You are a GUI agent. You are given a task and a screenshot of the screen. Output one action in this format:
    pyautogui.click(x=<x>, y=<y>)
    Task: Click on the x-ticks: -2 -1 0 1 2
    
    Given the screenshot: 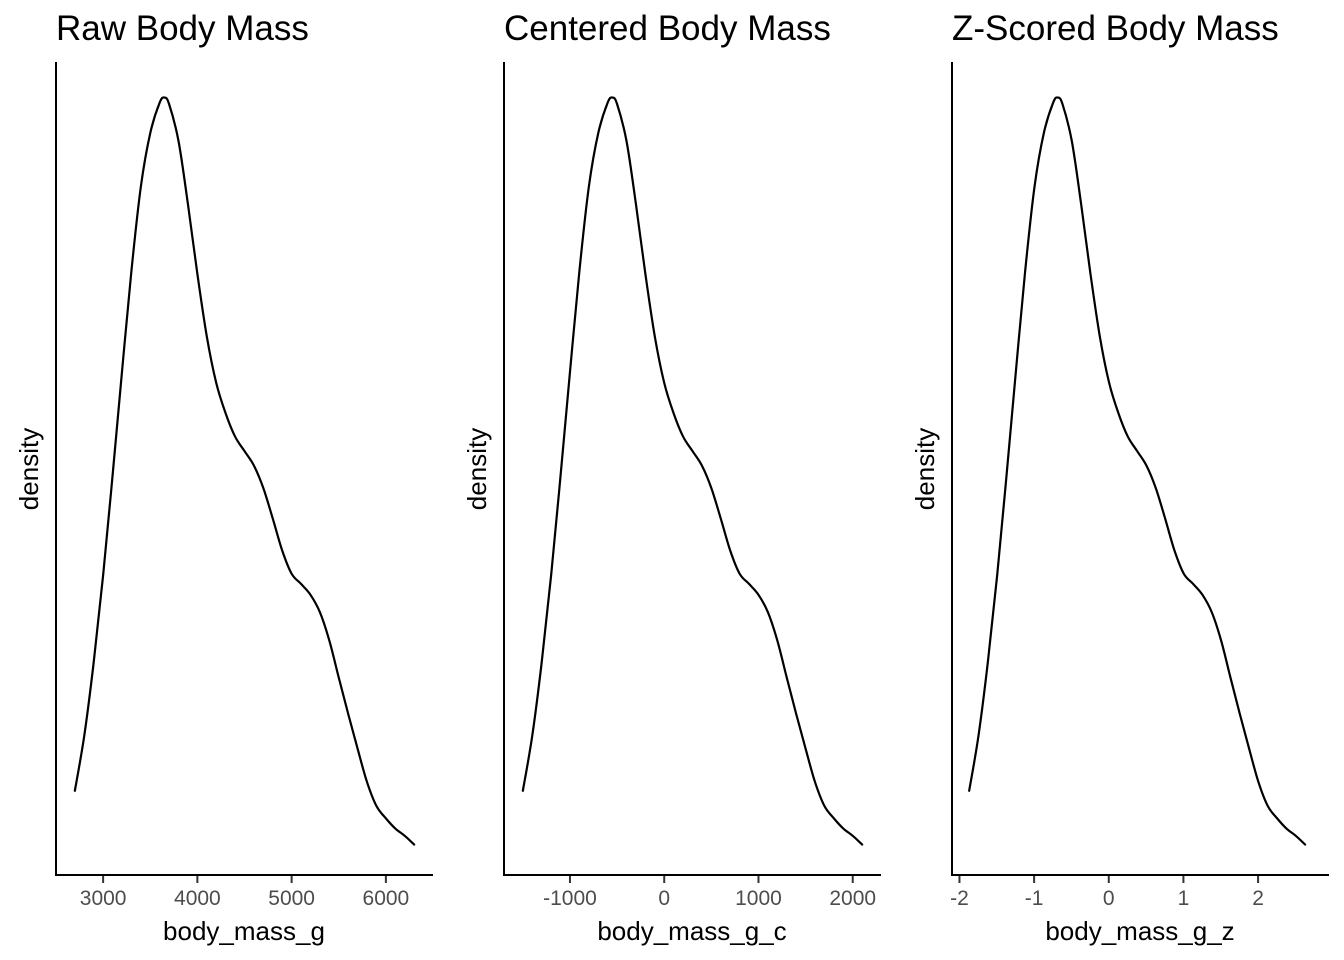 What is the action you would take?
    pyautogui.click(x=1107, y=893)
    